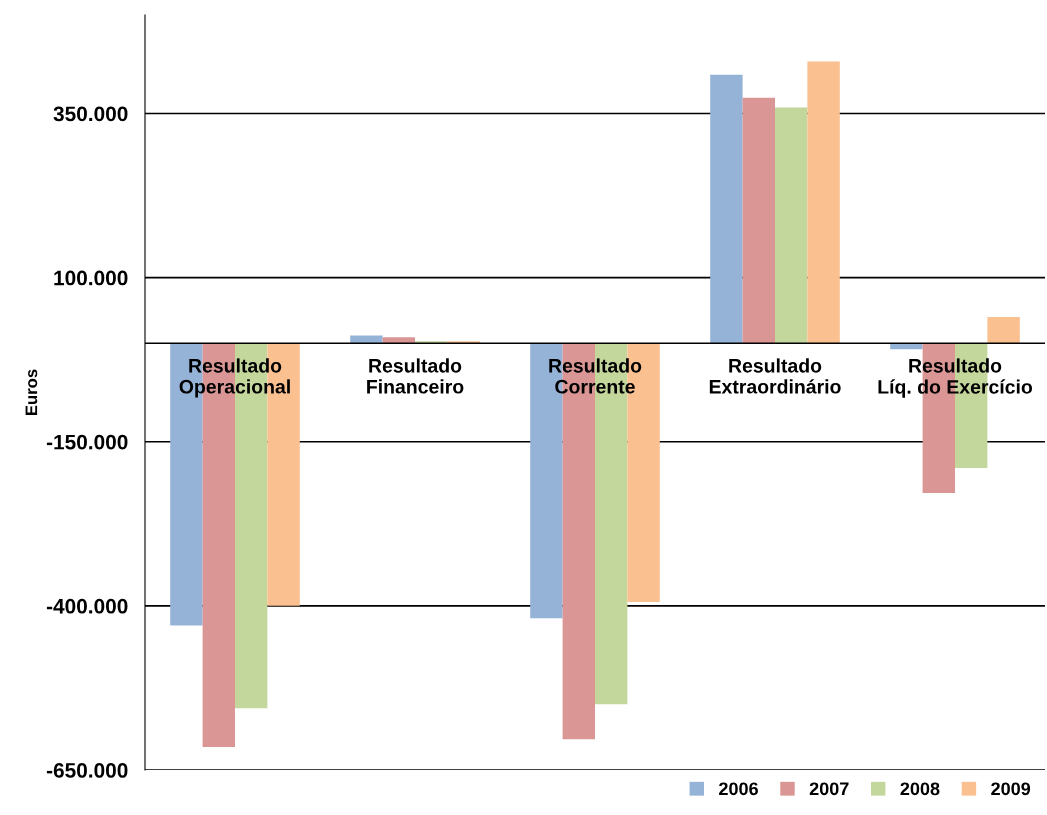  Describe the element at coordinates (595, 376) in the screenshot. I see `x-tick-label: Resultado Corrente` at that location.